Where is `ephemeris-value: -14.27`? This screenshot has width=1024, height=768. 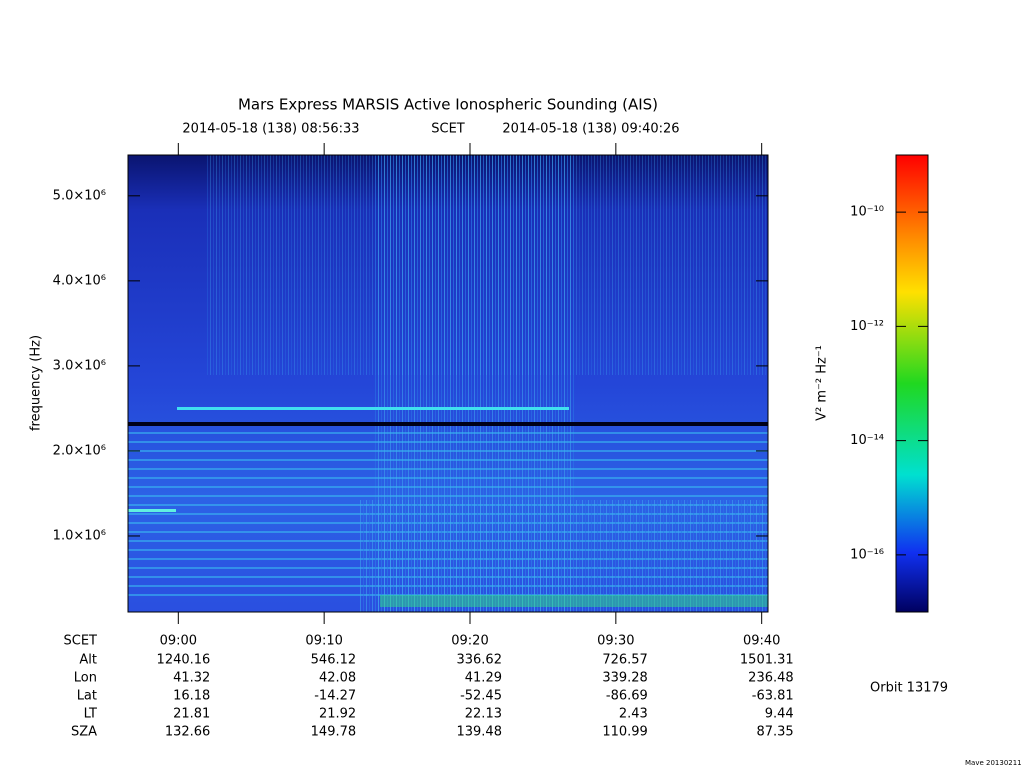 ephemeris-value: -14.27 is located at coordinates (335, 696).